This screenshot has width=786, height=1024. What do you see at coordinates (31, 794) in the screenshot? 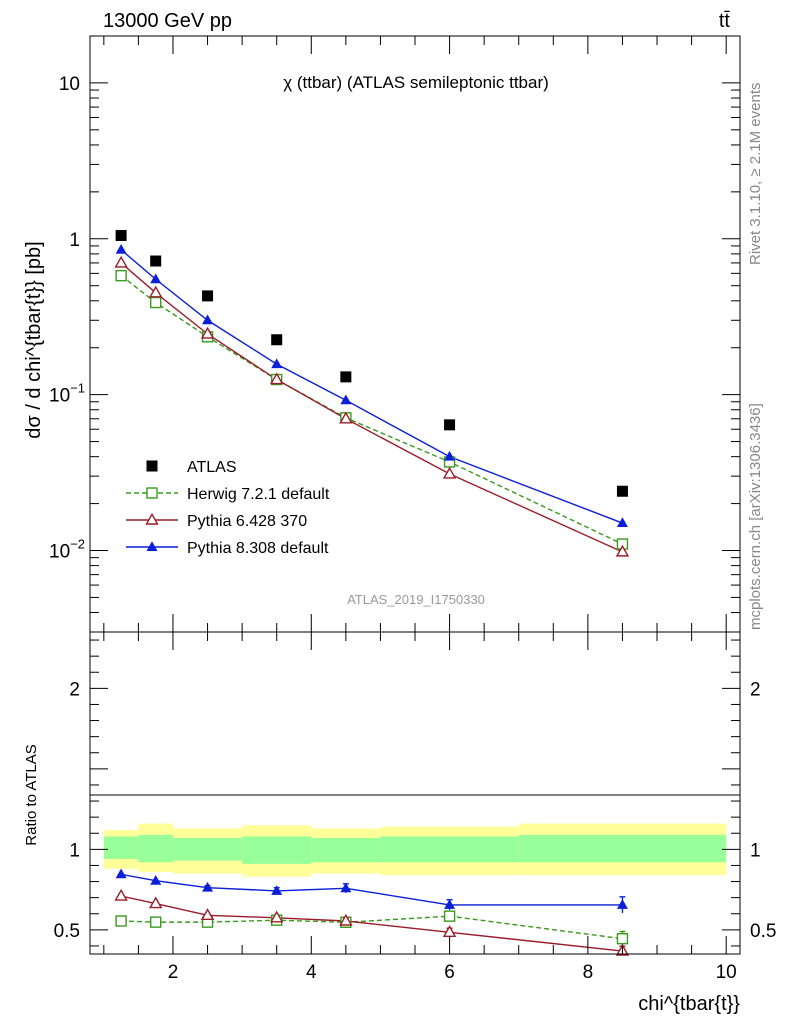
I see `ratio-y-axis-label: Ratio to ATLAS` at bounding box center [31, 794].